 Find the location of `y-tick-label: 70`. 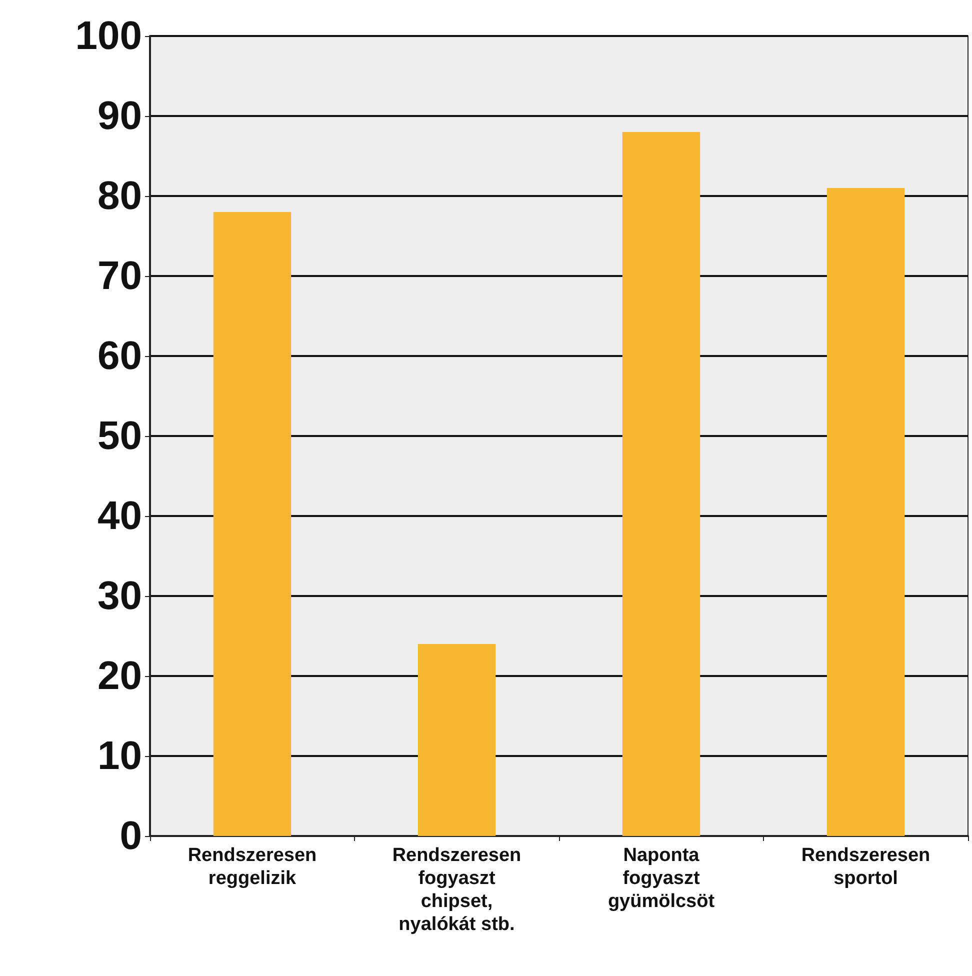

y-tick-label: 70 is located at coordinates (120, 276).